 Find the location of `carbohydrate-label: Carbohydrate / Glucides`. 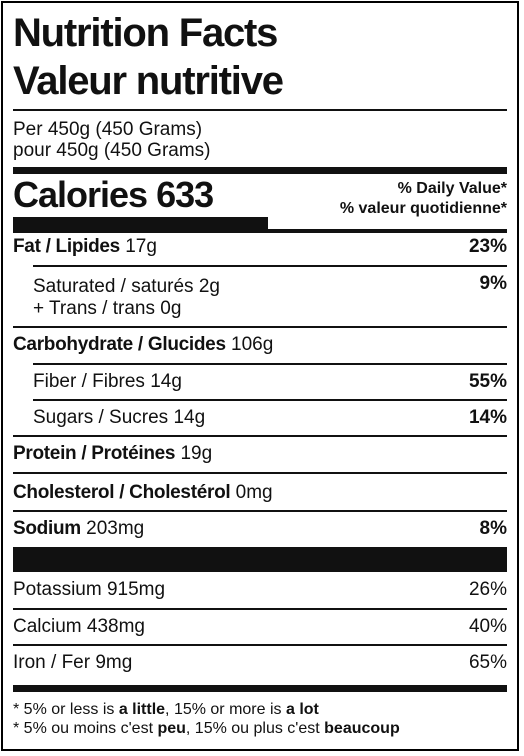

carbohydrate-label: Carbohydrate / Glucides is located at coordinates (119, 344).